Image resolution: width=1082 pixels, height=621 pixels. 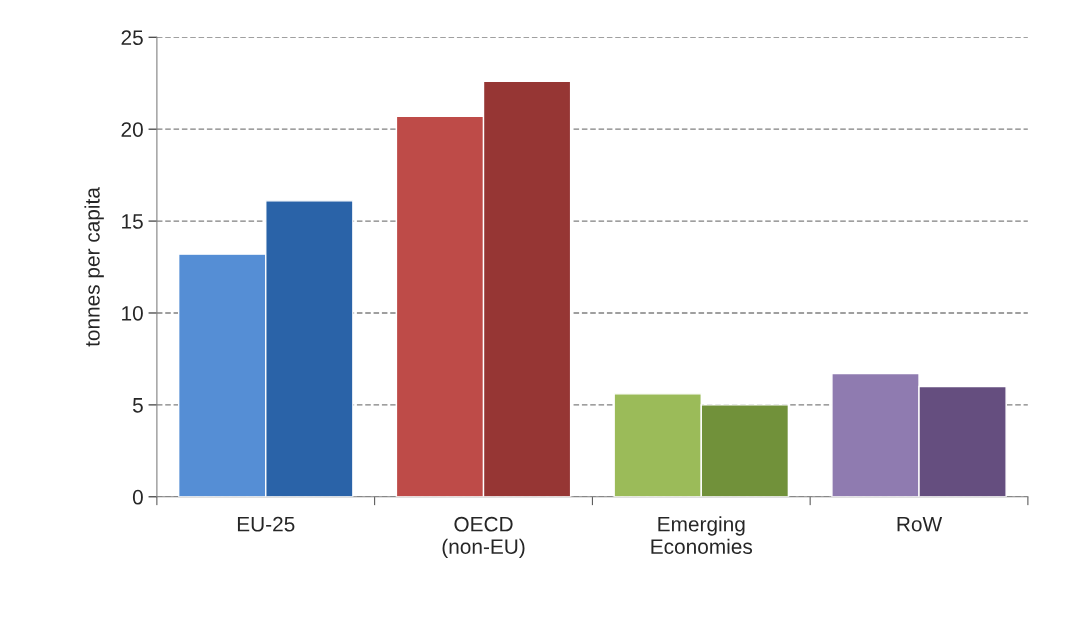 What do you see at coordinates (94, 267) in the screenshot?
I see `y-axis-title: tonnes per capita` at bounding box center [94, 267].